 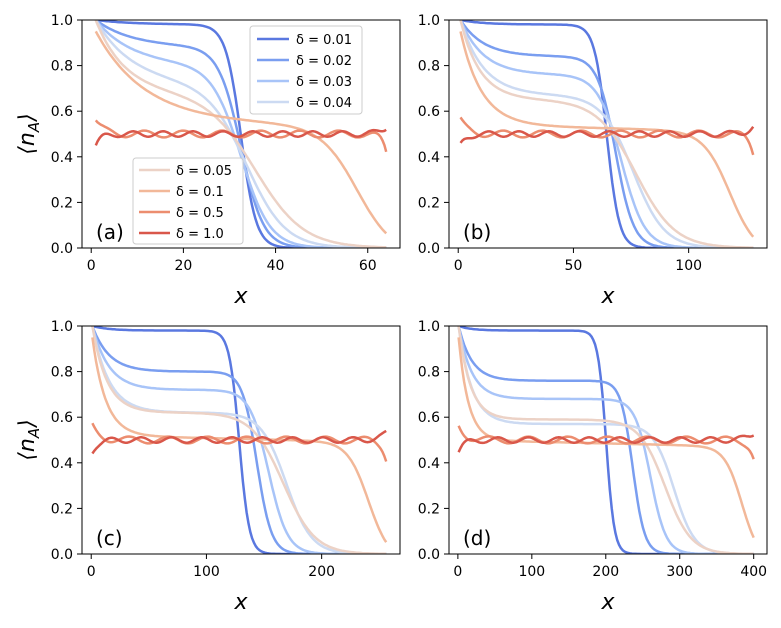 What do you see at coordinates (276, 266) in the screenshot?
I see `x-tick-label: 40` at bounding box center [276, 266].